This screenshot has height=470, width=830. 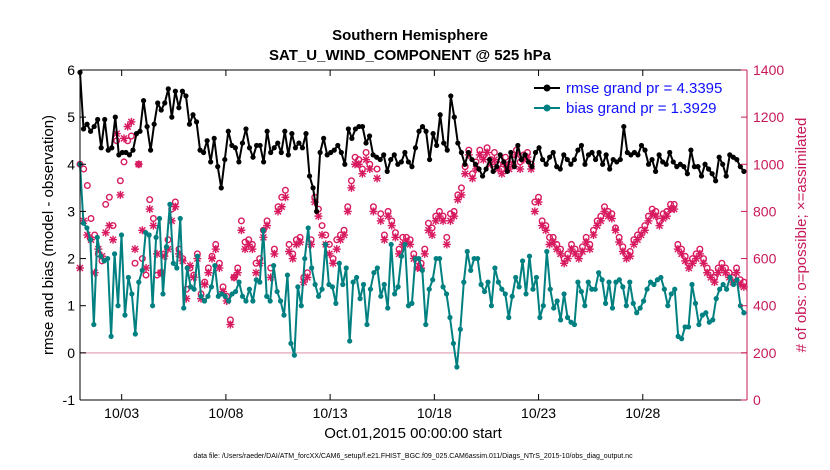 I want to click on y2-tick-label: 200, so click(x=765, y=353).